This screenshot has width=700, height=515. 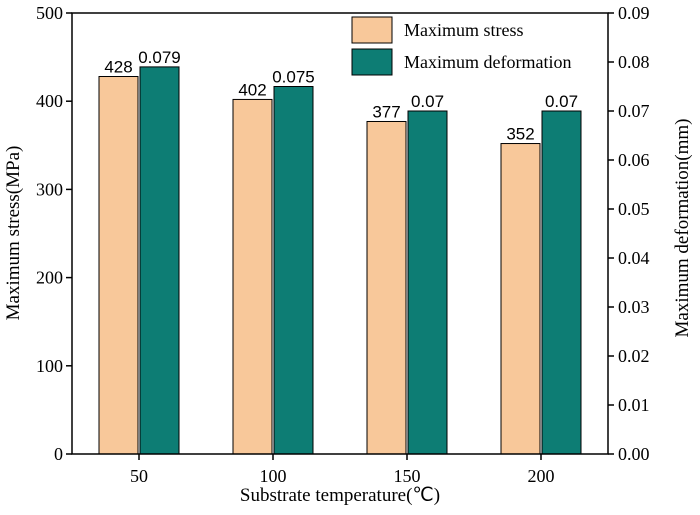 What do you see at coordinates (49, 13) in the screenshot?
I see `left-y-tick-label: 500` at bounding box center [49, 13].